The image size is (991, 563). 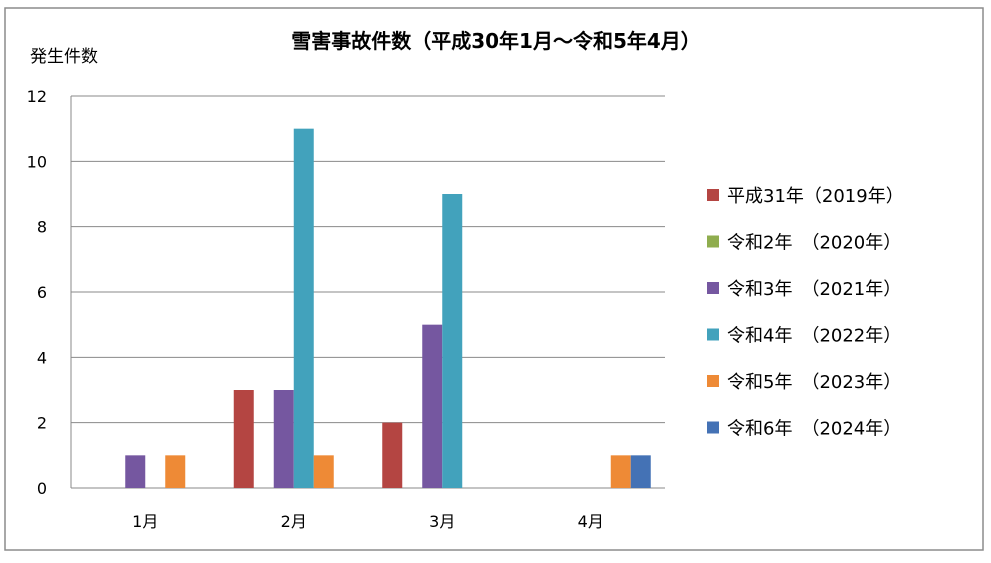 I want to click on legend-label: 平成31年（2019年）, so click(x=815, y=196).